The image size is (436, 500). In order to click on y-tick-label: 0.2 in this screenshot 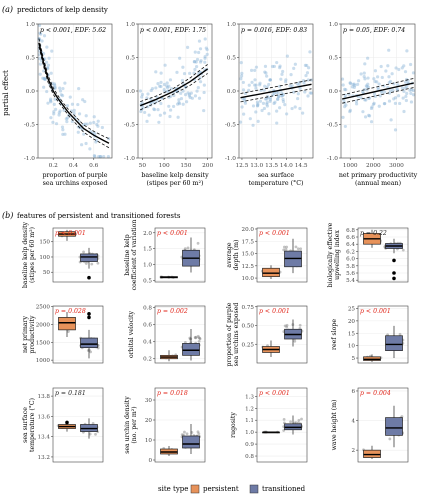, I will do `click(147, 360)`.